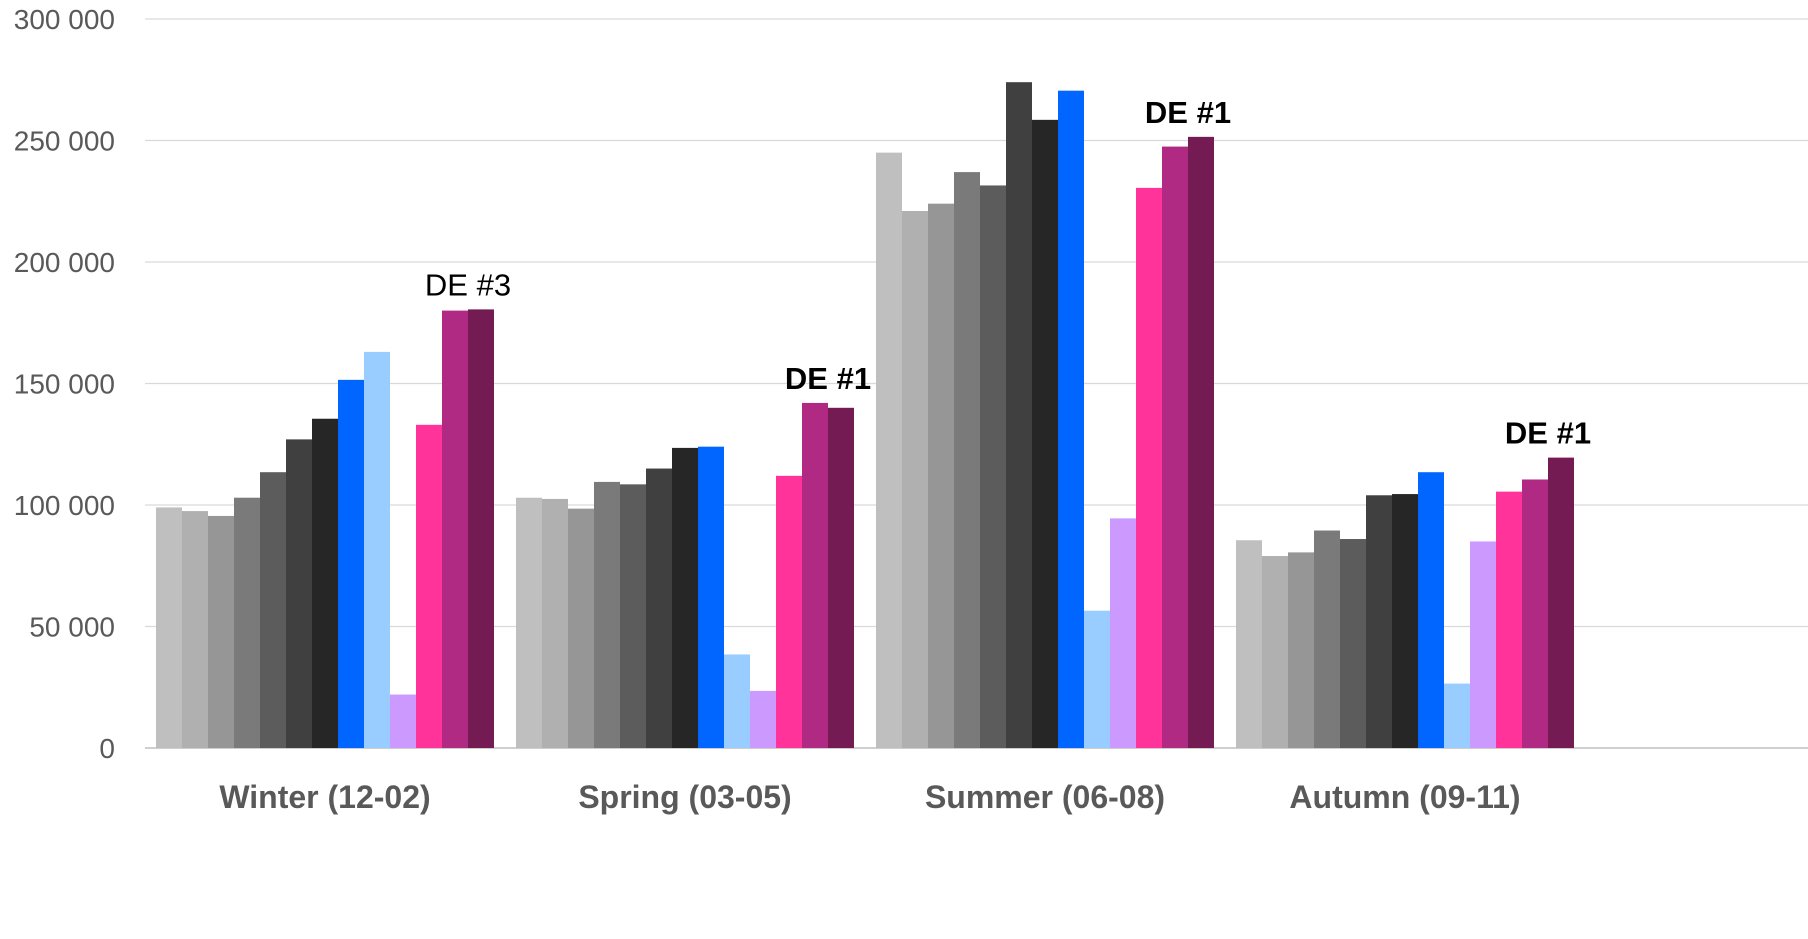 The image size is (1808, 939). Describe the element at coordinates (72, 627) in the screenshot. I see `y-tick-label: 50 000` at that location.